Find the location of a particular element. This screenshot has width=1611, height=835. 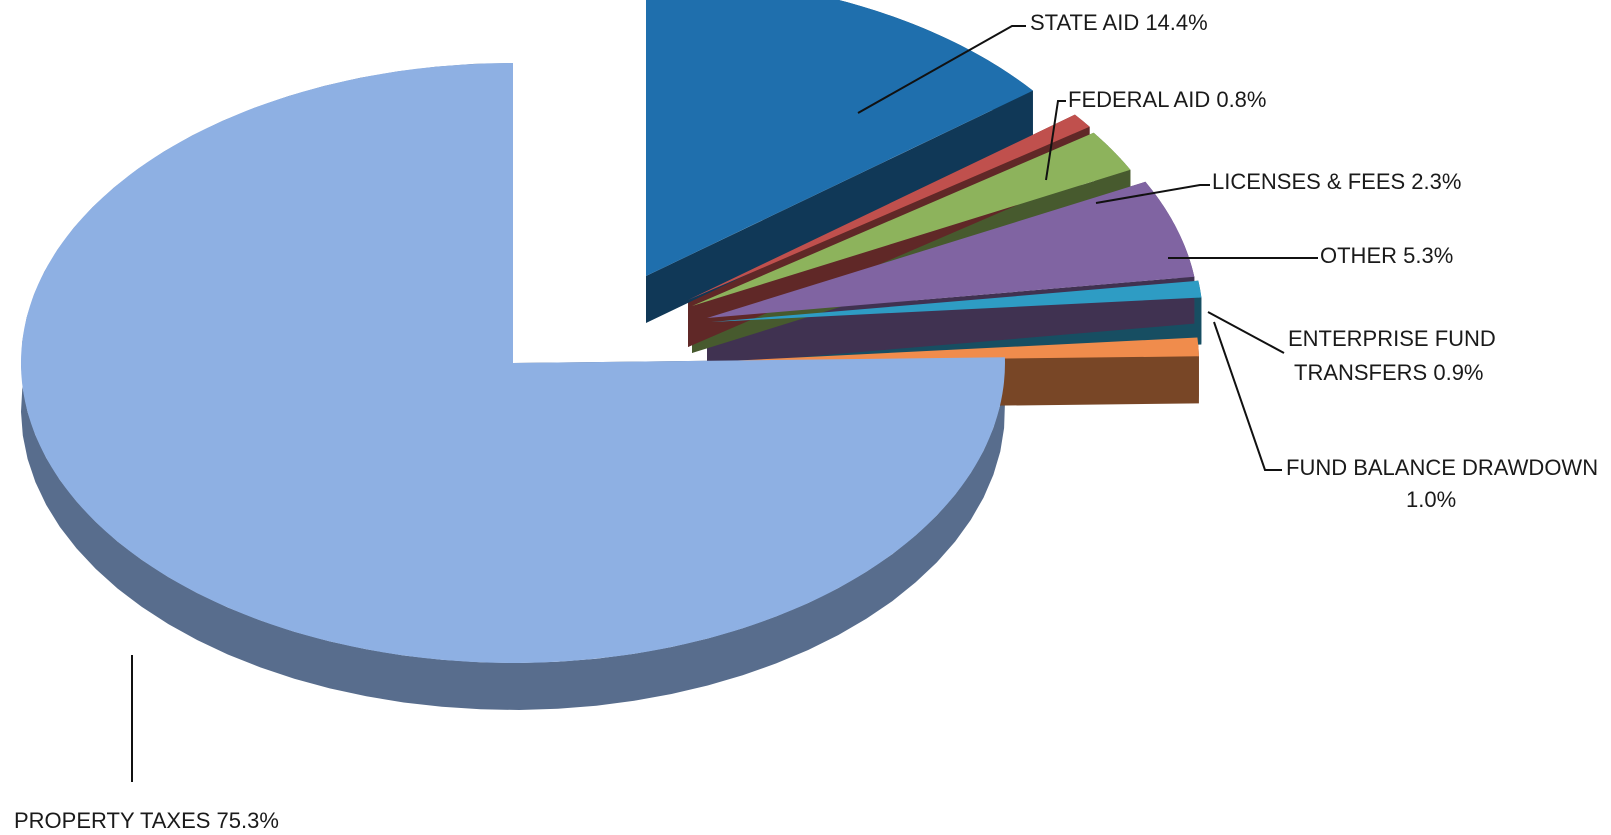

leader-line-fund-balance is located at coordinates (1247, 396).